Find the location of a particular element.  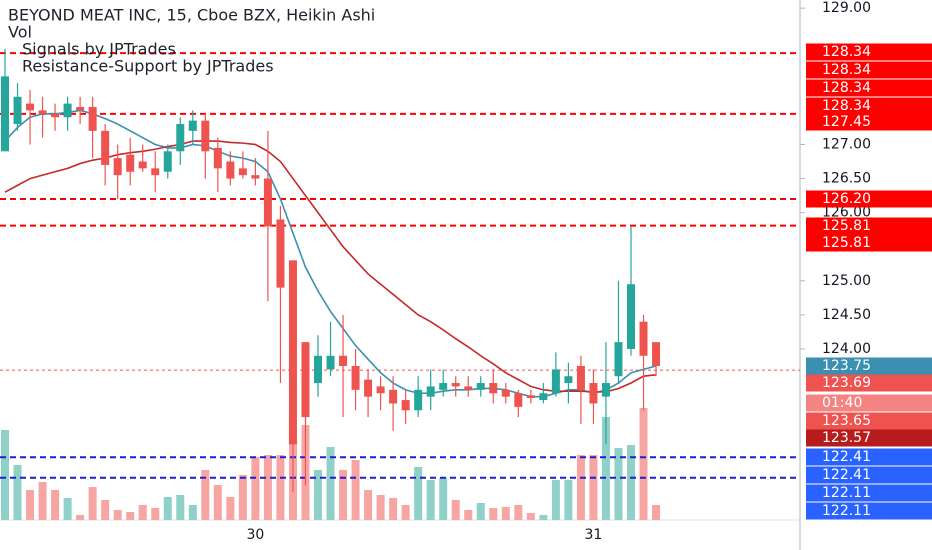

y-tick-label: 124.50 is located at coordinates (846, 315).